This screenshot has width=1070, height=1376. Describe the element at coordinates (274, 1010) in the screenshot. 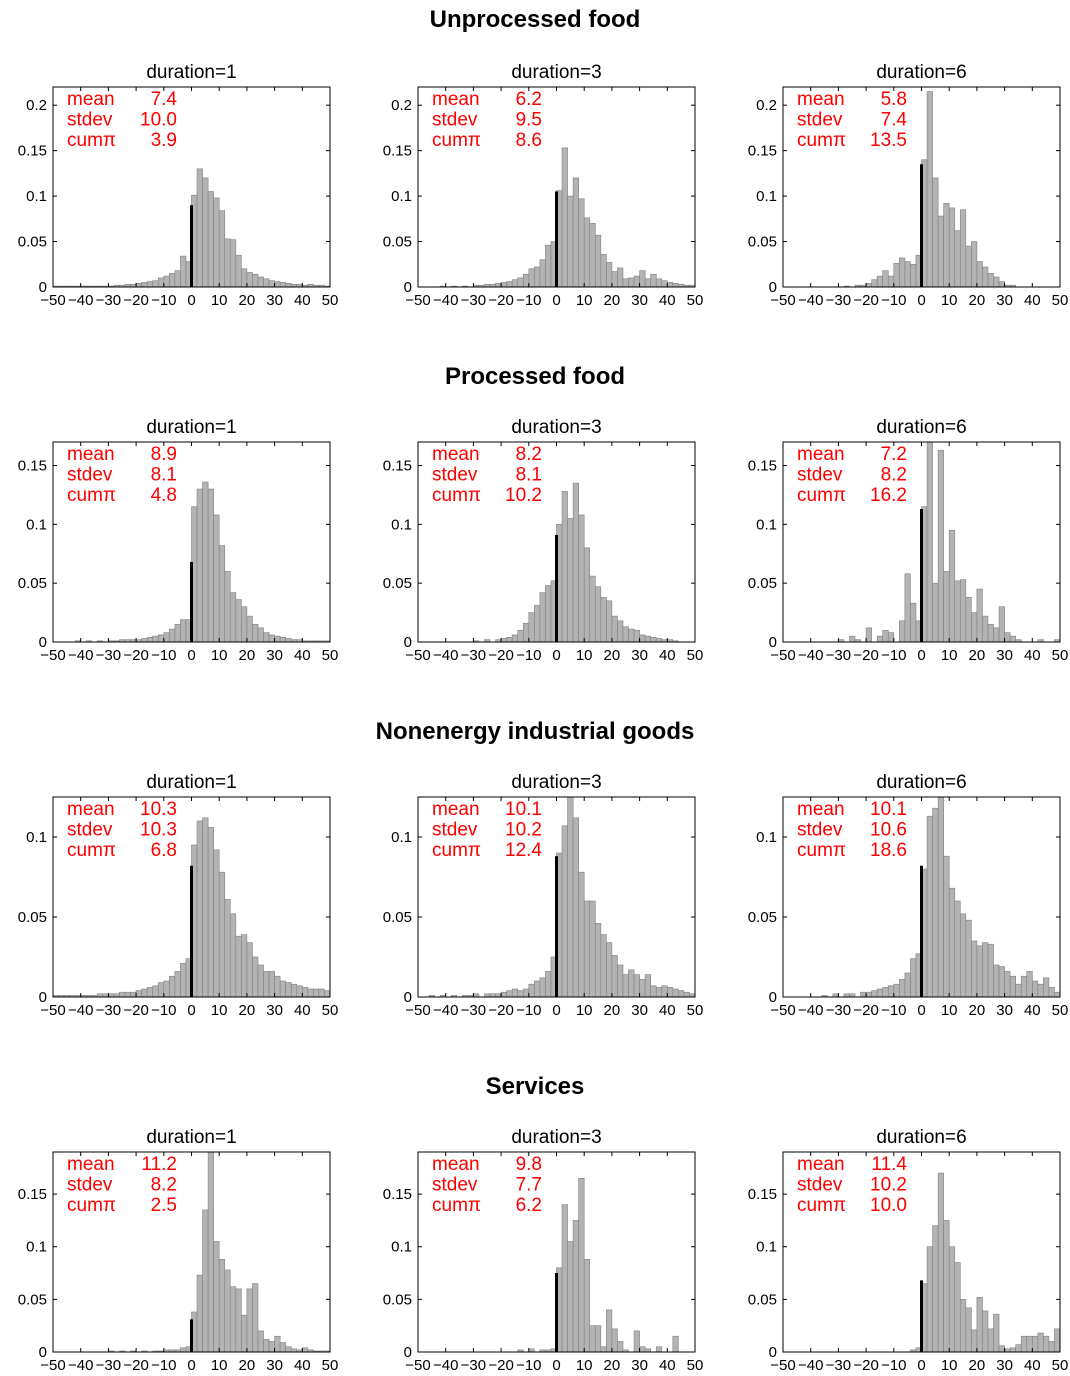

I see `x-tick-label: 30` at that location.